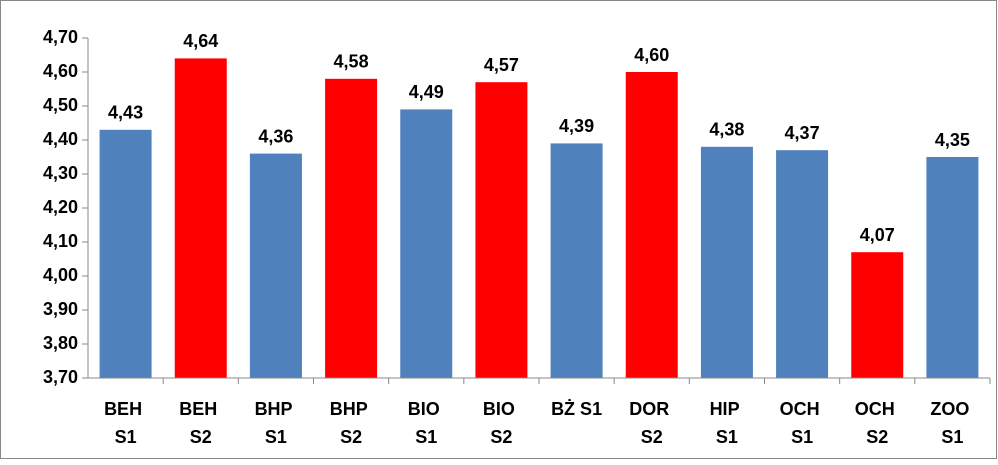  I want to click on y-tick-label: 4,60, so click(60, 71).